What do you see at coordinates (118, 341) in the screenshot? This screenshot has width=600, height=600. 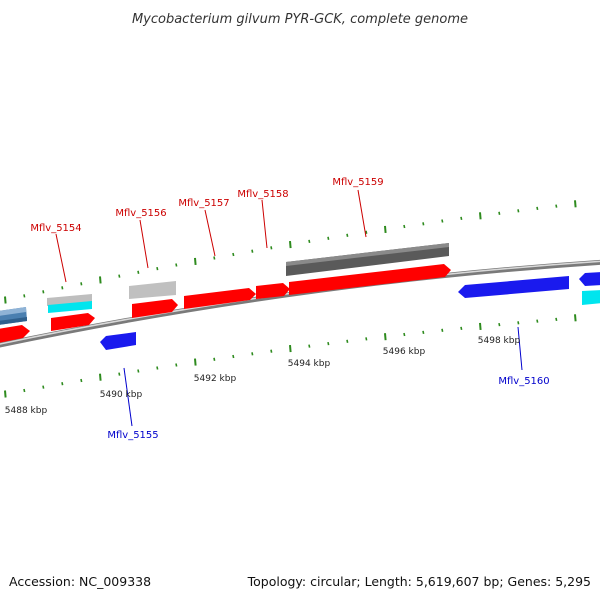 I see `gene-arrow-mflv5155` at bounding box center [118, 341].